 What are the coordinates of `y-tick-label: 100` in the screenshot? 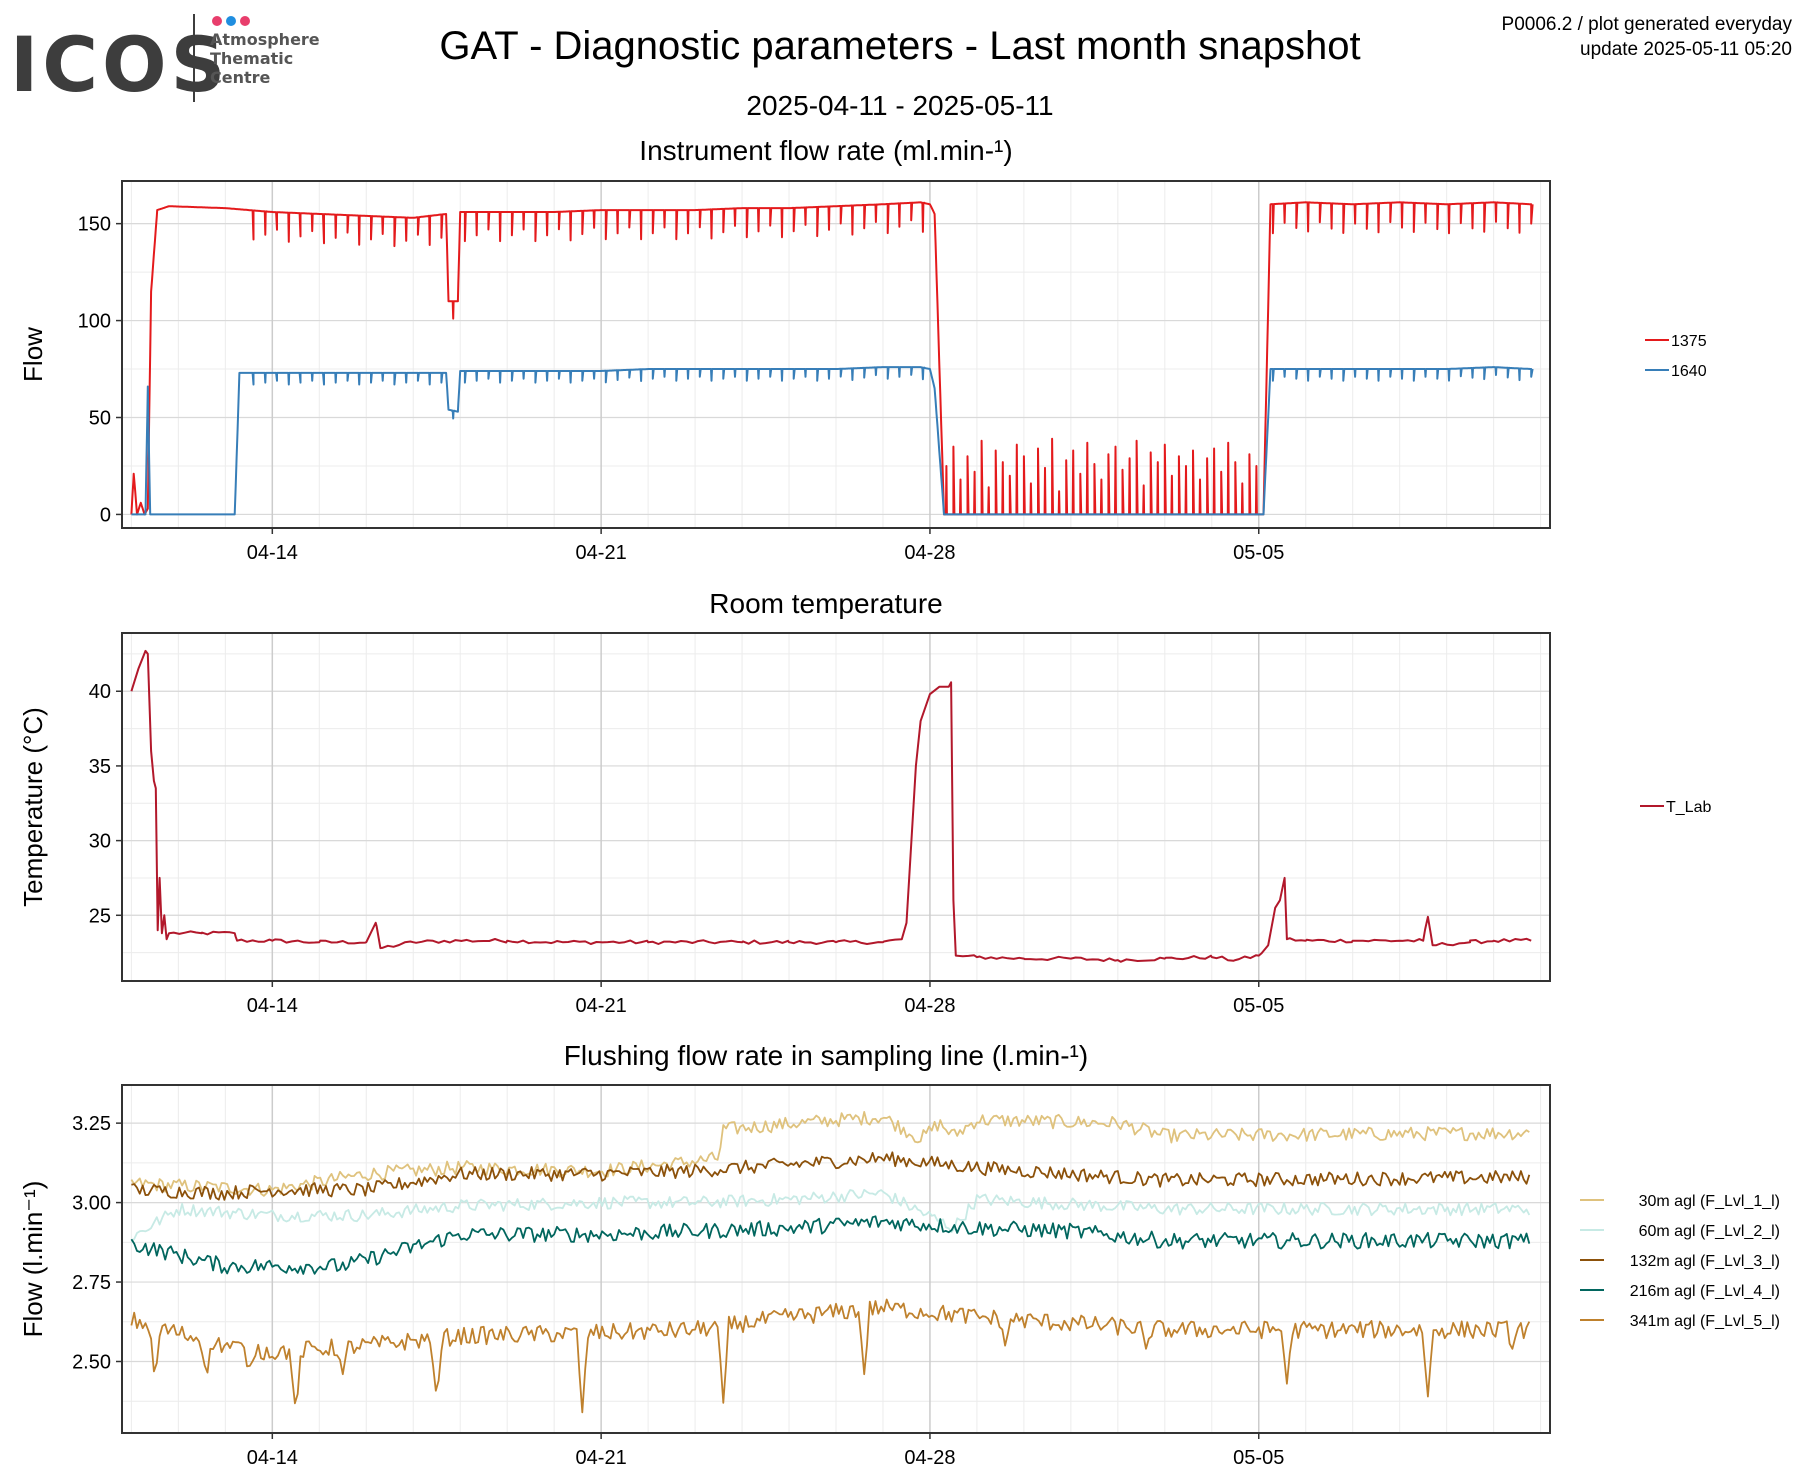 It's located at (94, 322).